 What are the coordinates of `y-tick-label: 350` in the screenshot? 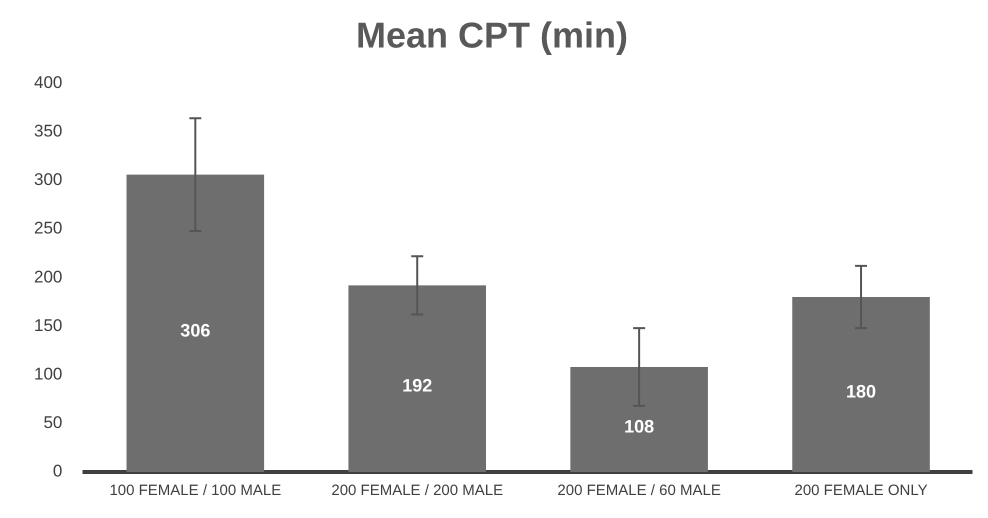 It's located at (48, 130).